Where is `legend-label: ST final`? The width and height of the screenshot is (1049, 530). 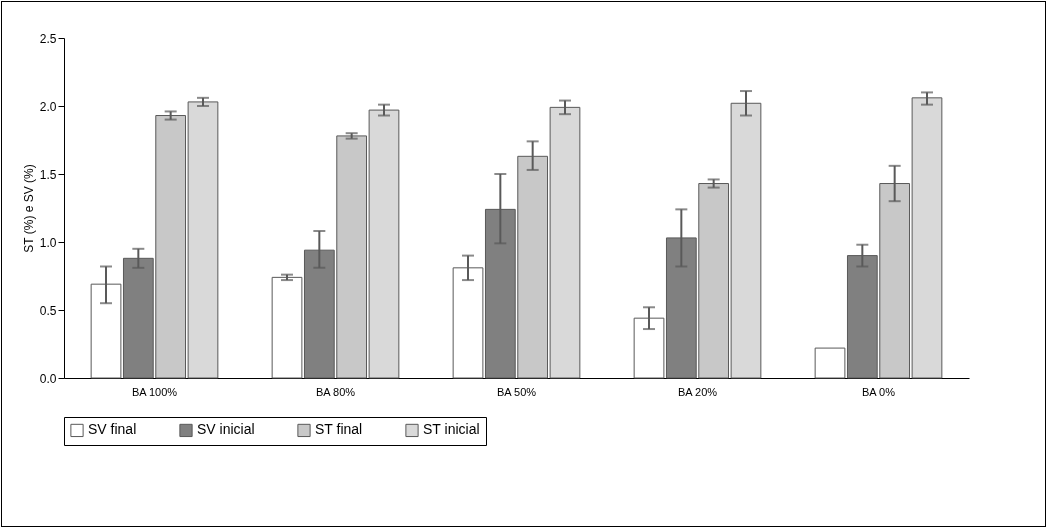
legend-label: ST final is located at coordinates (339, 429).